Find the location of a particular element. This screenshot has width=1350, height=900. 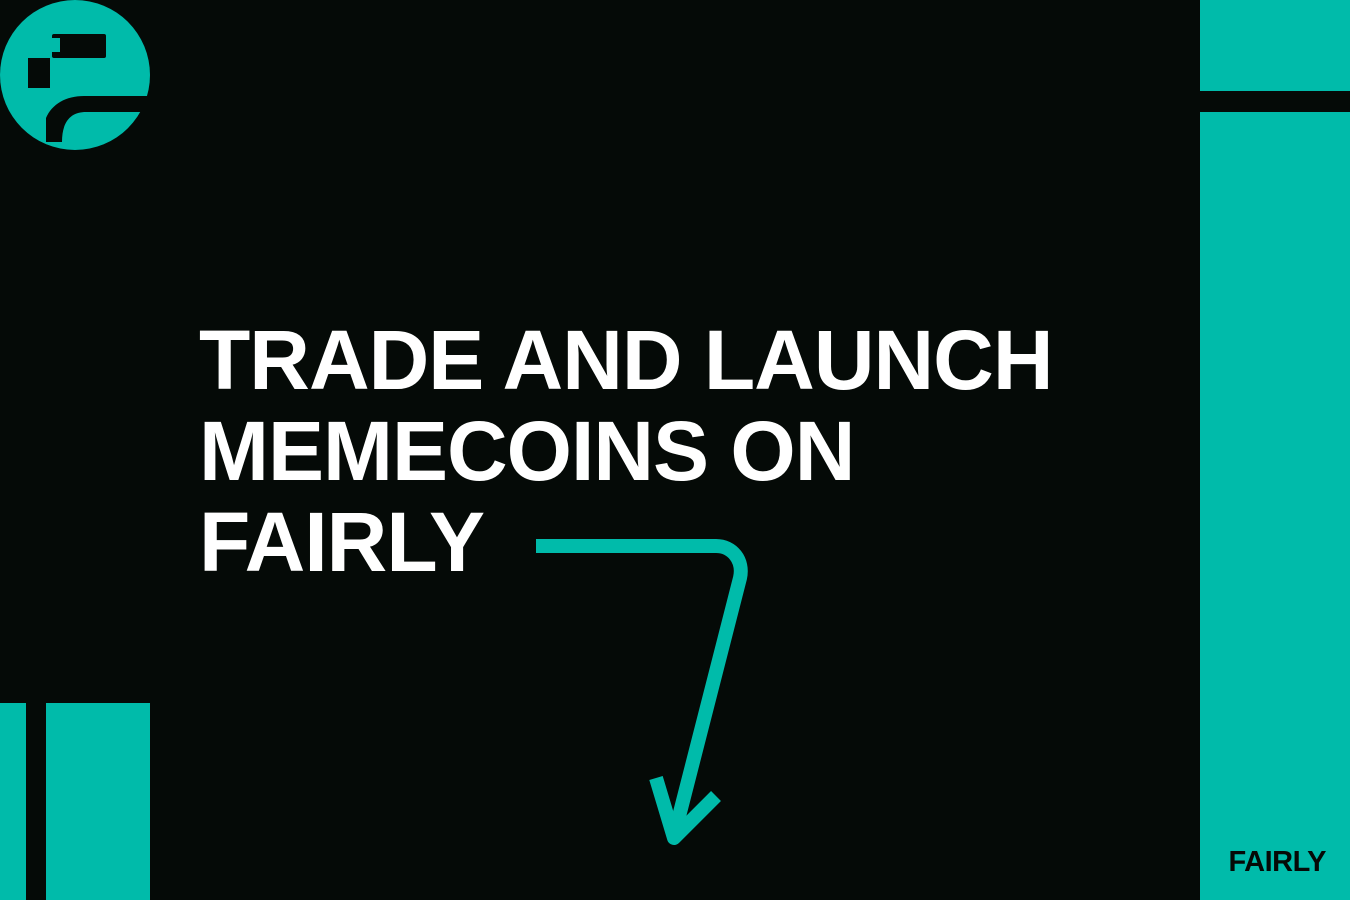

right-top-bar is located at coordinates (1275, 45).